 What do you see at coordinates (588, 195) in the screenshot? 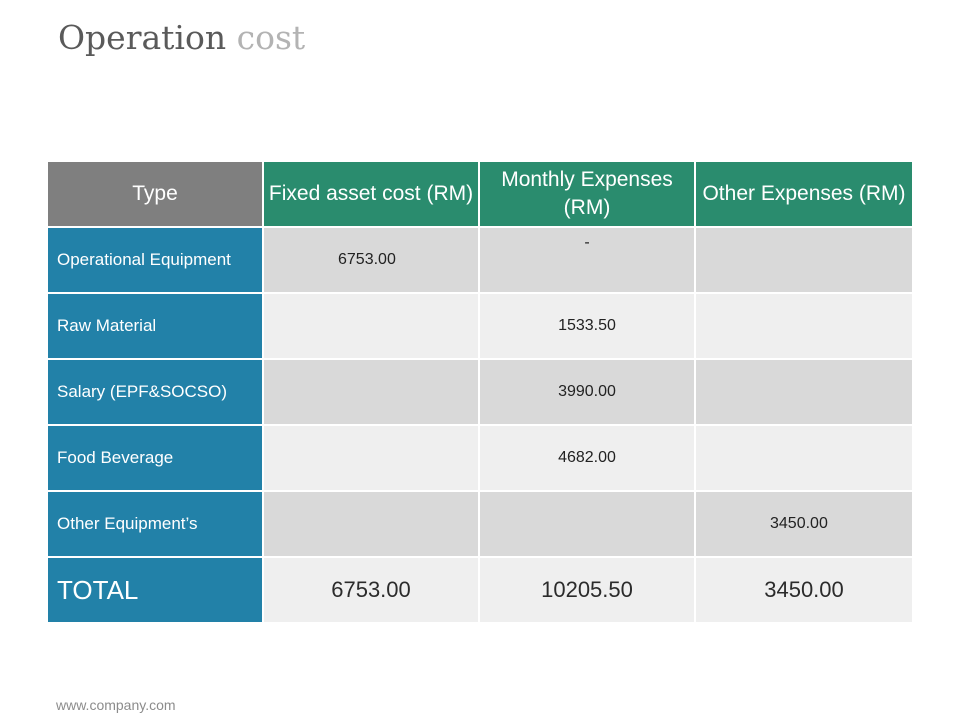
I see `header-monthly-expenses: Monthly Expenses (RM)` at bounding box center [588, 195].